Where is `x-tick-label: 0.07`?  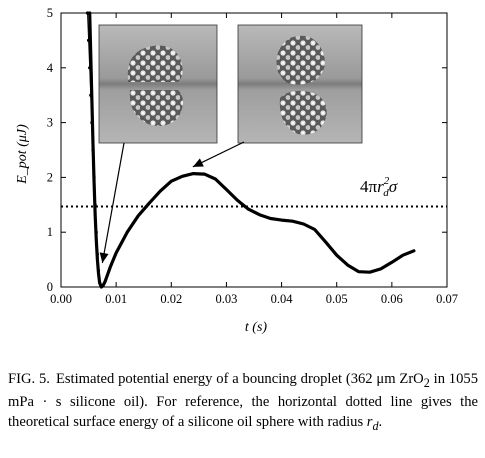 x-tick-label: 0.07 is located at coordinates (447, 299).